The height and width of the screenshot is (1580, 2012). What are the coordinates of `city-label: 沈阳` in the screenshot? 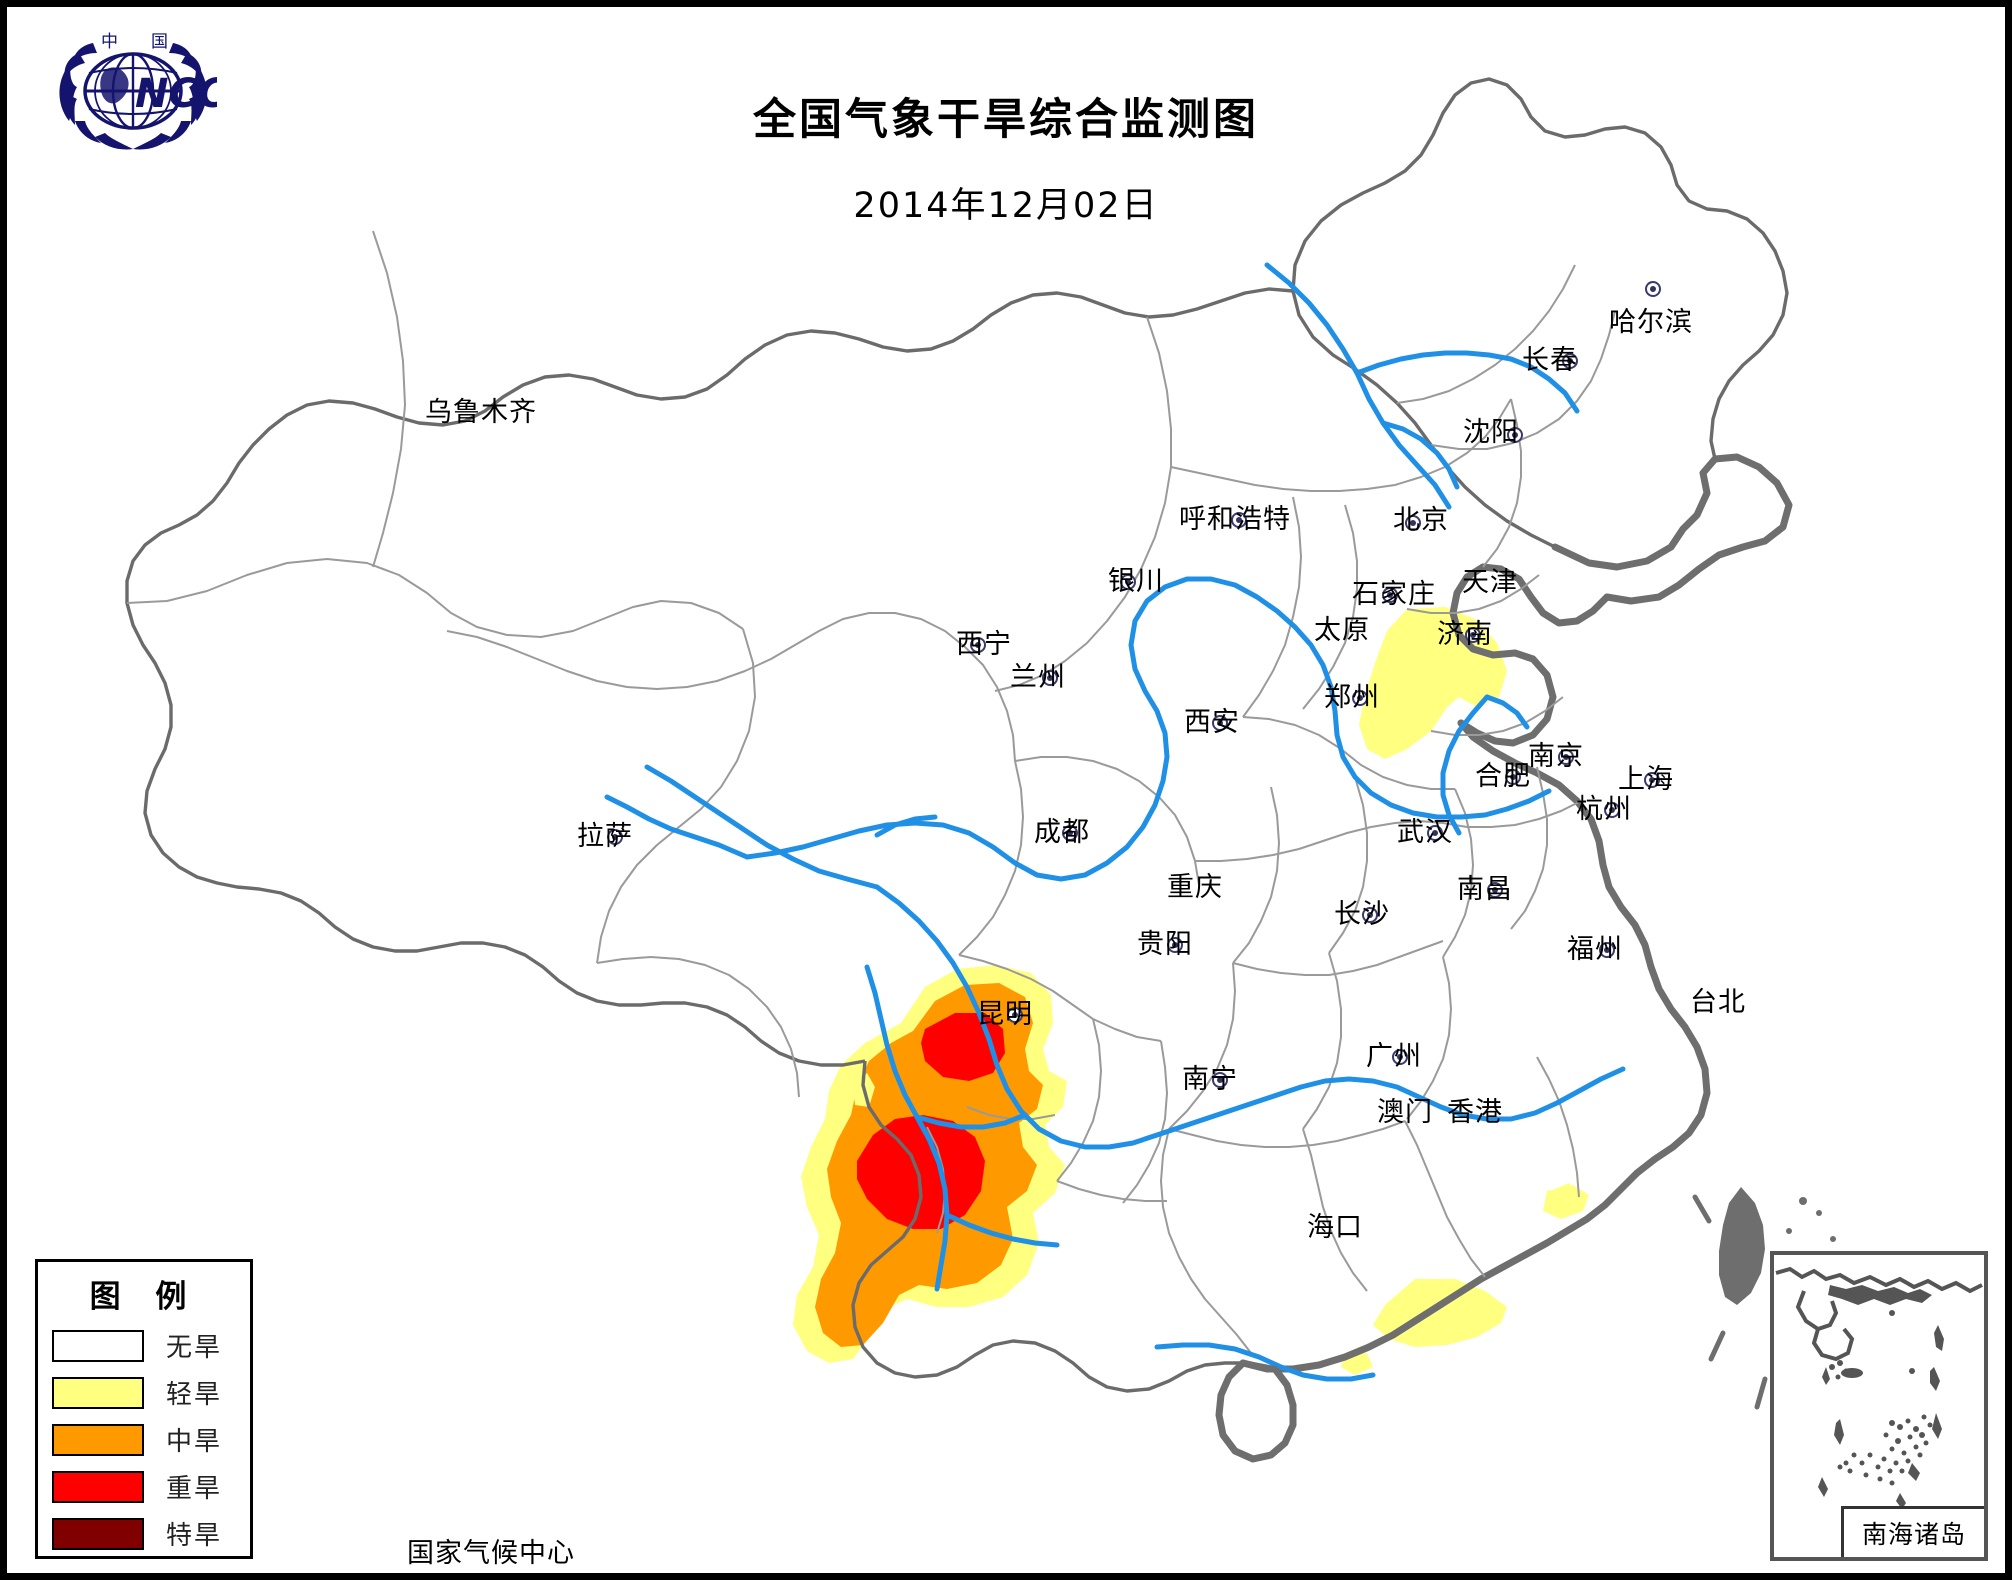 It's located at (1491, 432).